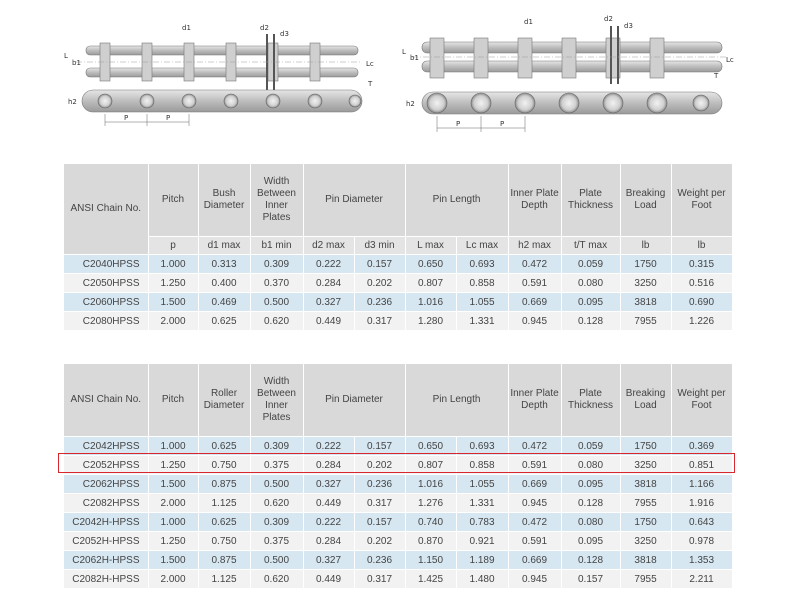  What do you see at coordinates (106, 541) in the screenshot?
I see `chain-model-cell: C2052H-HPSS` at bounding box center [106, 541].